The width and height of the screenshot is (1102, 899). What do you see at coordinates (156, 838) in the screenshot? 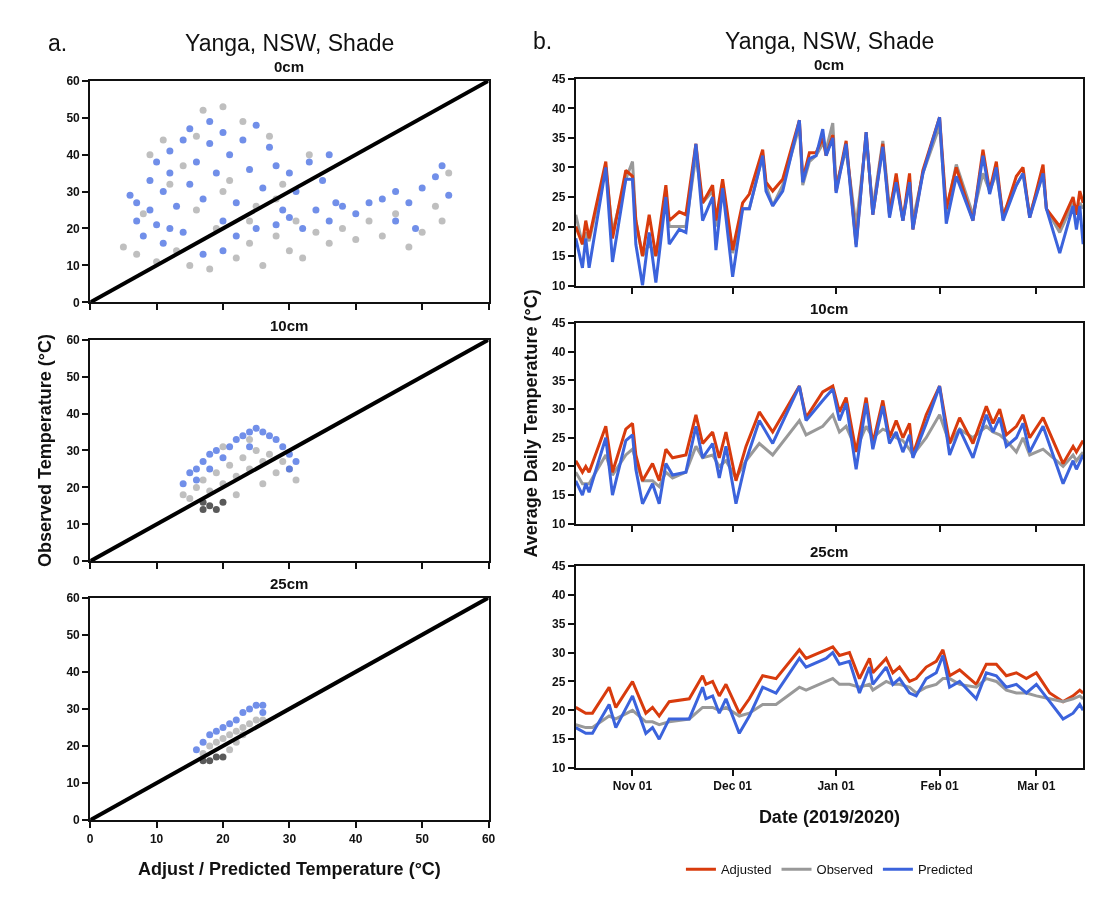
I see `x-tick-label: 10` at bounding box center [156, 838].